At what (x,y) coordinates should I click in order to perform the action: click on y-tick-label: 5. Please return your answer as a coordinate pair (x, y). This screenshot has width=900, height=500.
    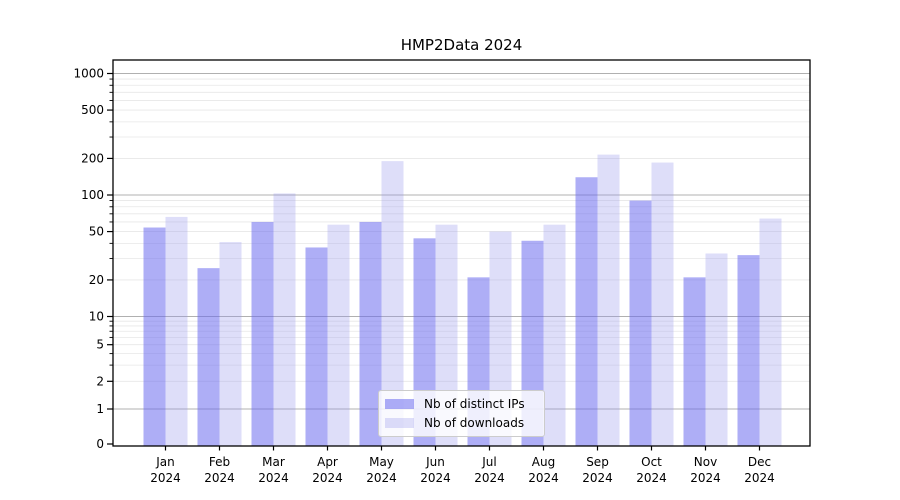
    Looking at the image, I should click on (100, 345).